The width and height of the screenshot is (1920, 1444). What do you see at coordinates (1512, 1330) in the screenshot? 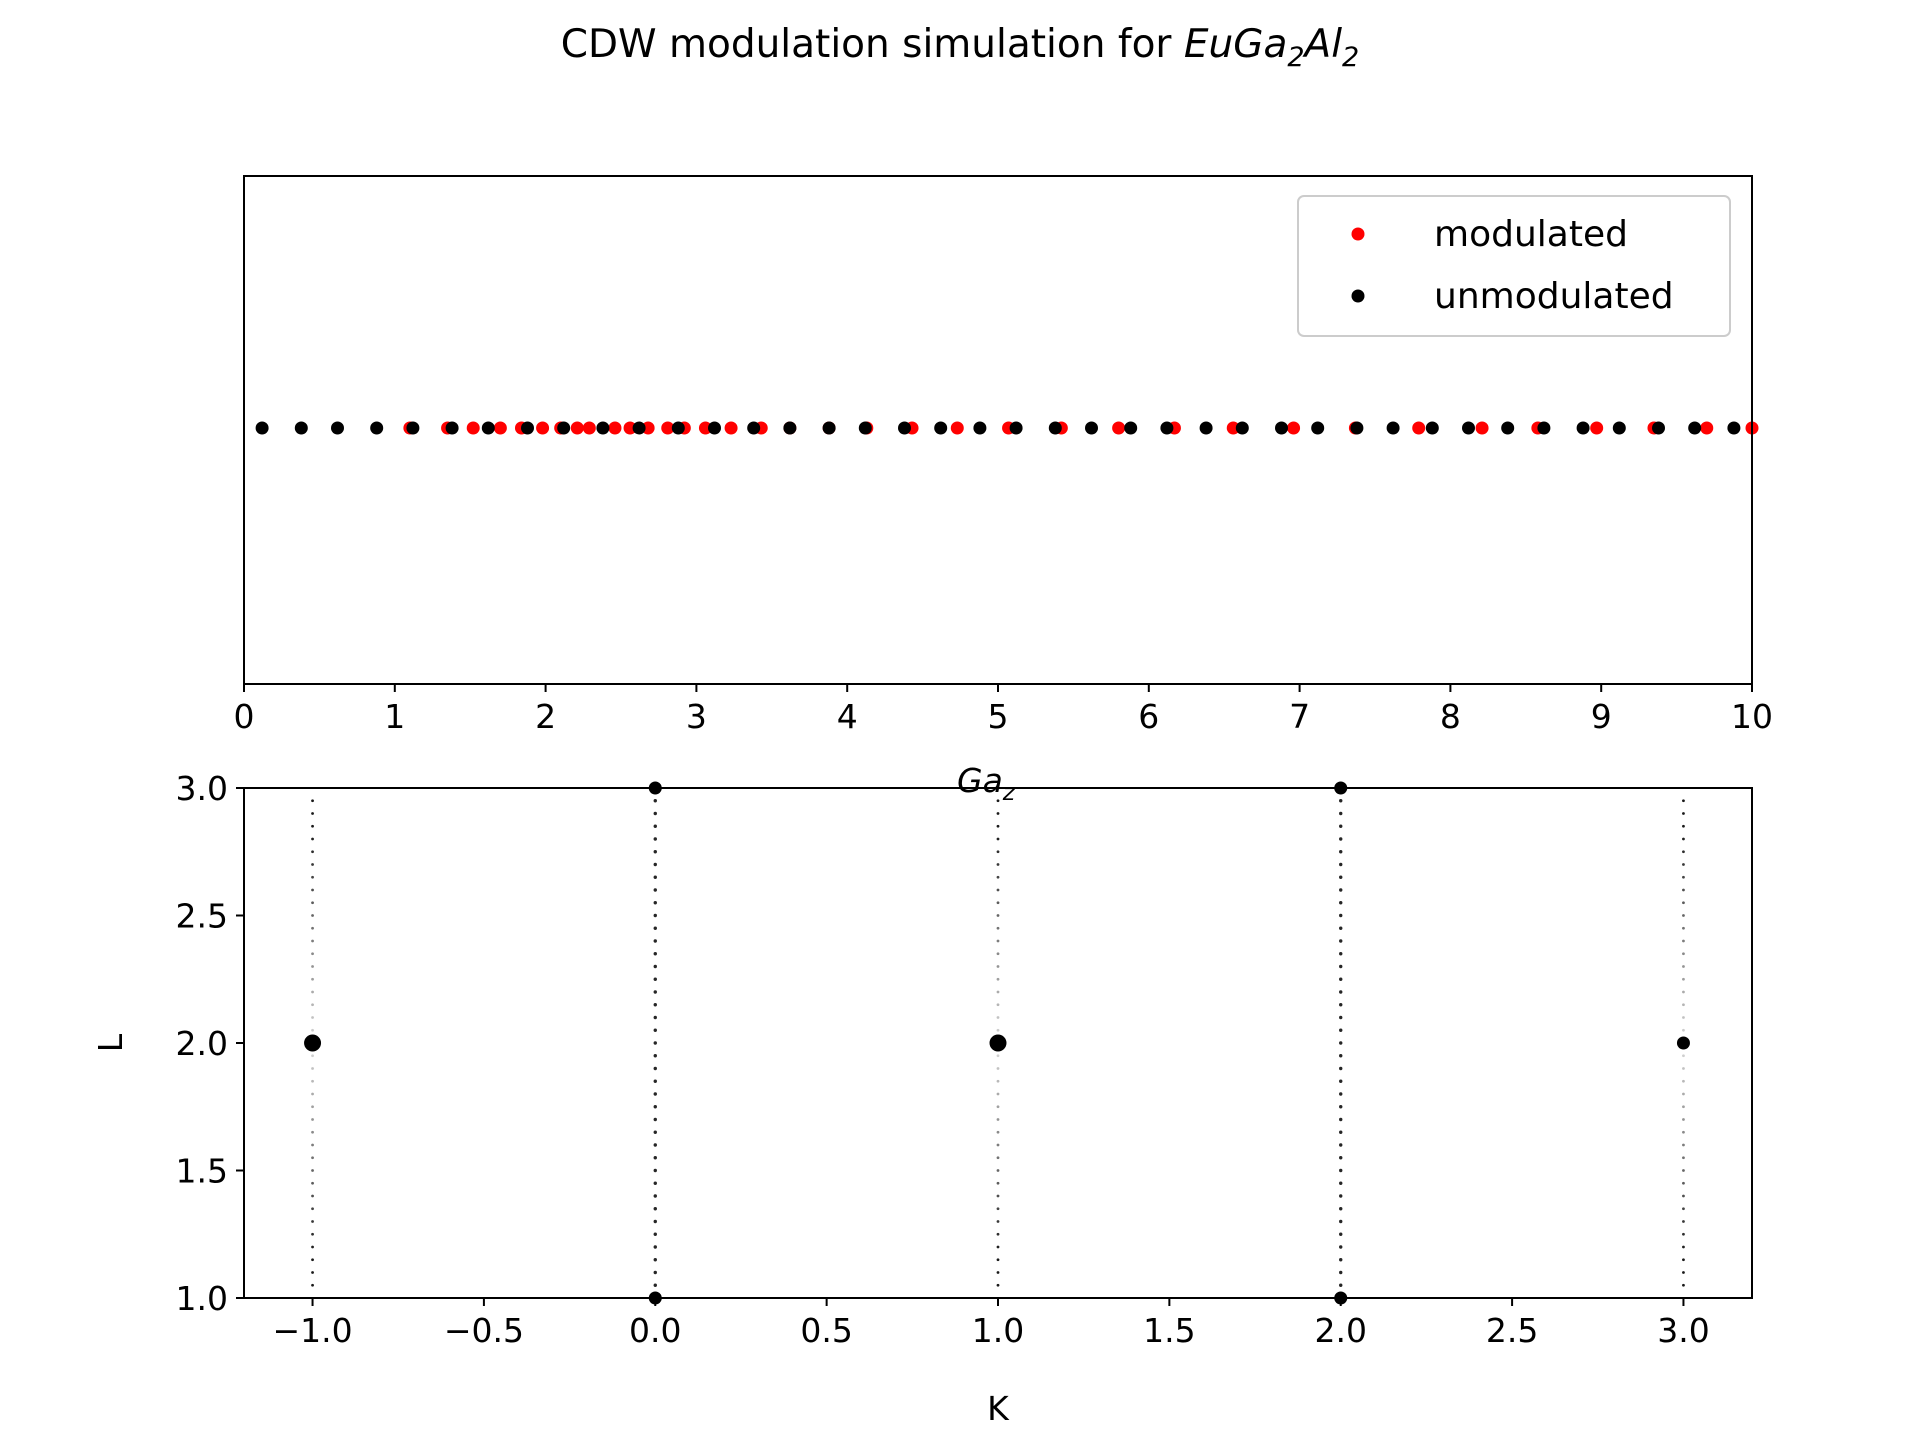
I see `bottom-x-tick-label: 2.5` at bounding box center [1512, 1330].